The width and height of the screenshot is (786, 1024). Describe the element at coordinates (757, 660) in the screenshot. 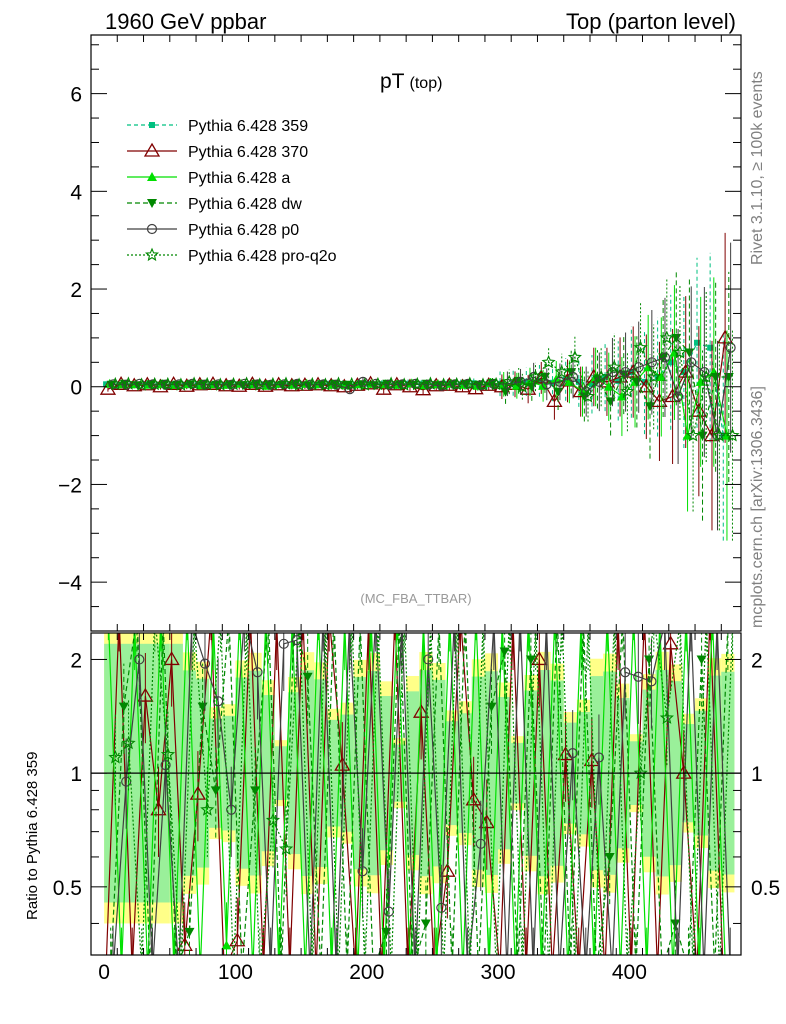

I see `ratio-y-tick-label-right: 2` at that location.